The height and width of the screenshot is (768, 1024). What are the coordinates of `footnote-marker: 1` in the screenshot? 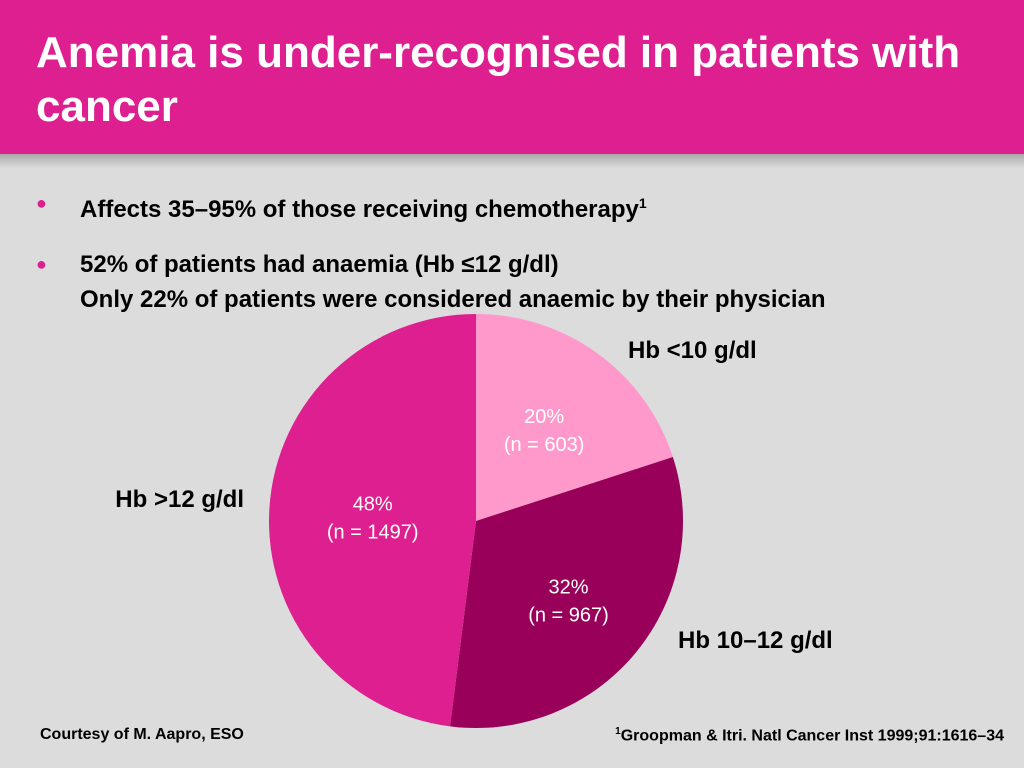 It's located at (642, 203).